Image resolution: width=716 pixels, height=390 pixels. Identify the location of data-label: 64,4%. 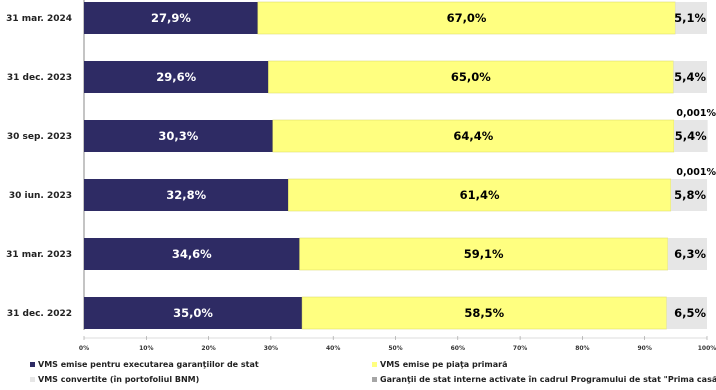
(473, 136).